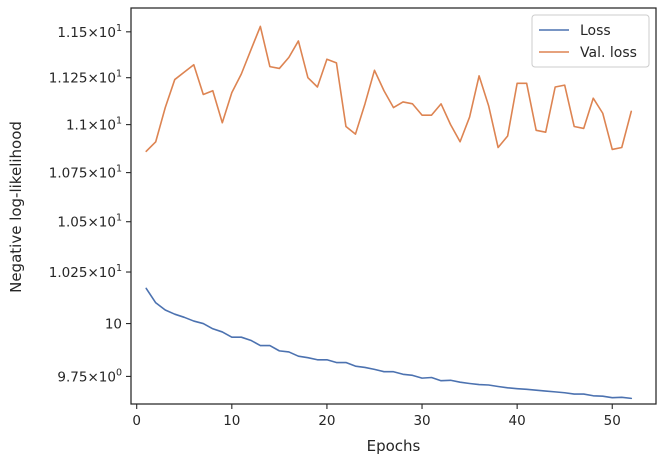 The width and height of the screenshot is (667, 463). I want to click on legend: Loss Val. loss, so click(590, 41).